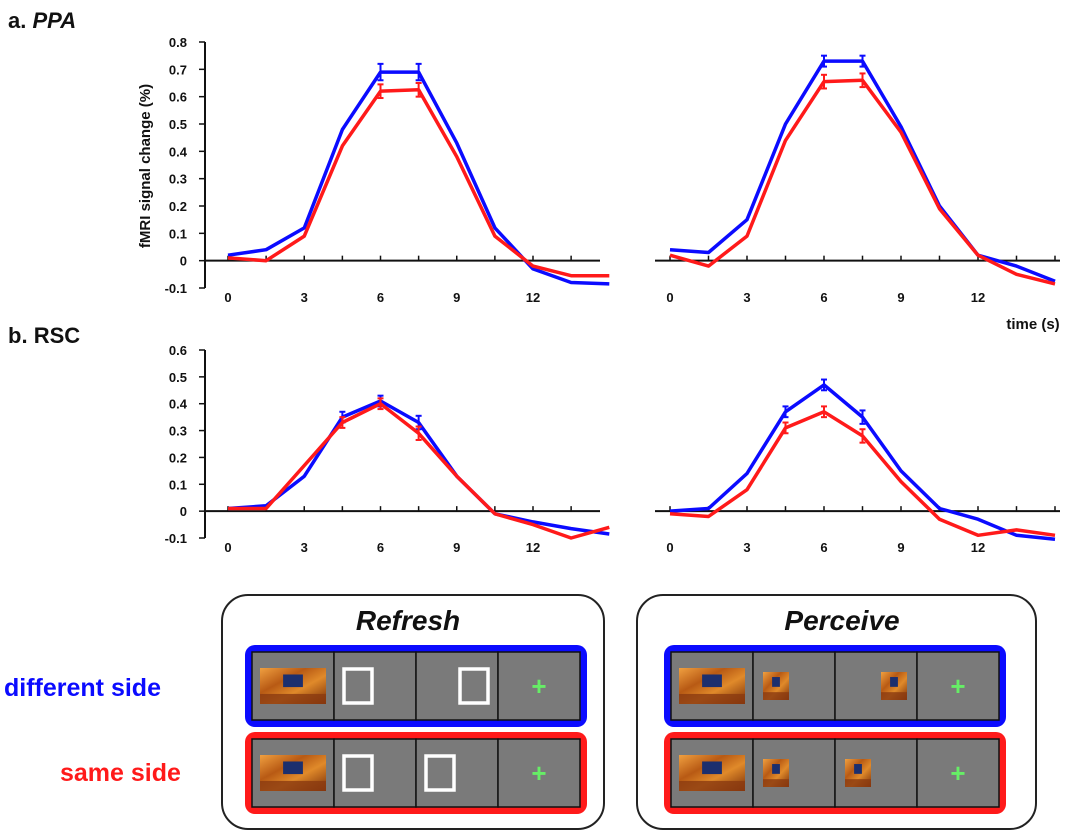 Image resolution: width=1074 pixels, height=835 pixels. Describe the element at coordinates (841, 620) in the screenshot. I see `perceive-title: Perceive` at that location.